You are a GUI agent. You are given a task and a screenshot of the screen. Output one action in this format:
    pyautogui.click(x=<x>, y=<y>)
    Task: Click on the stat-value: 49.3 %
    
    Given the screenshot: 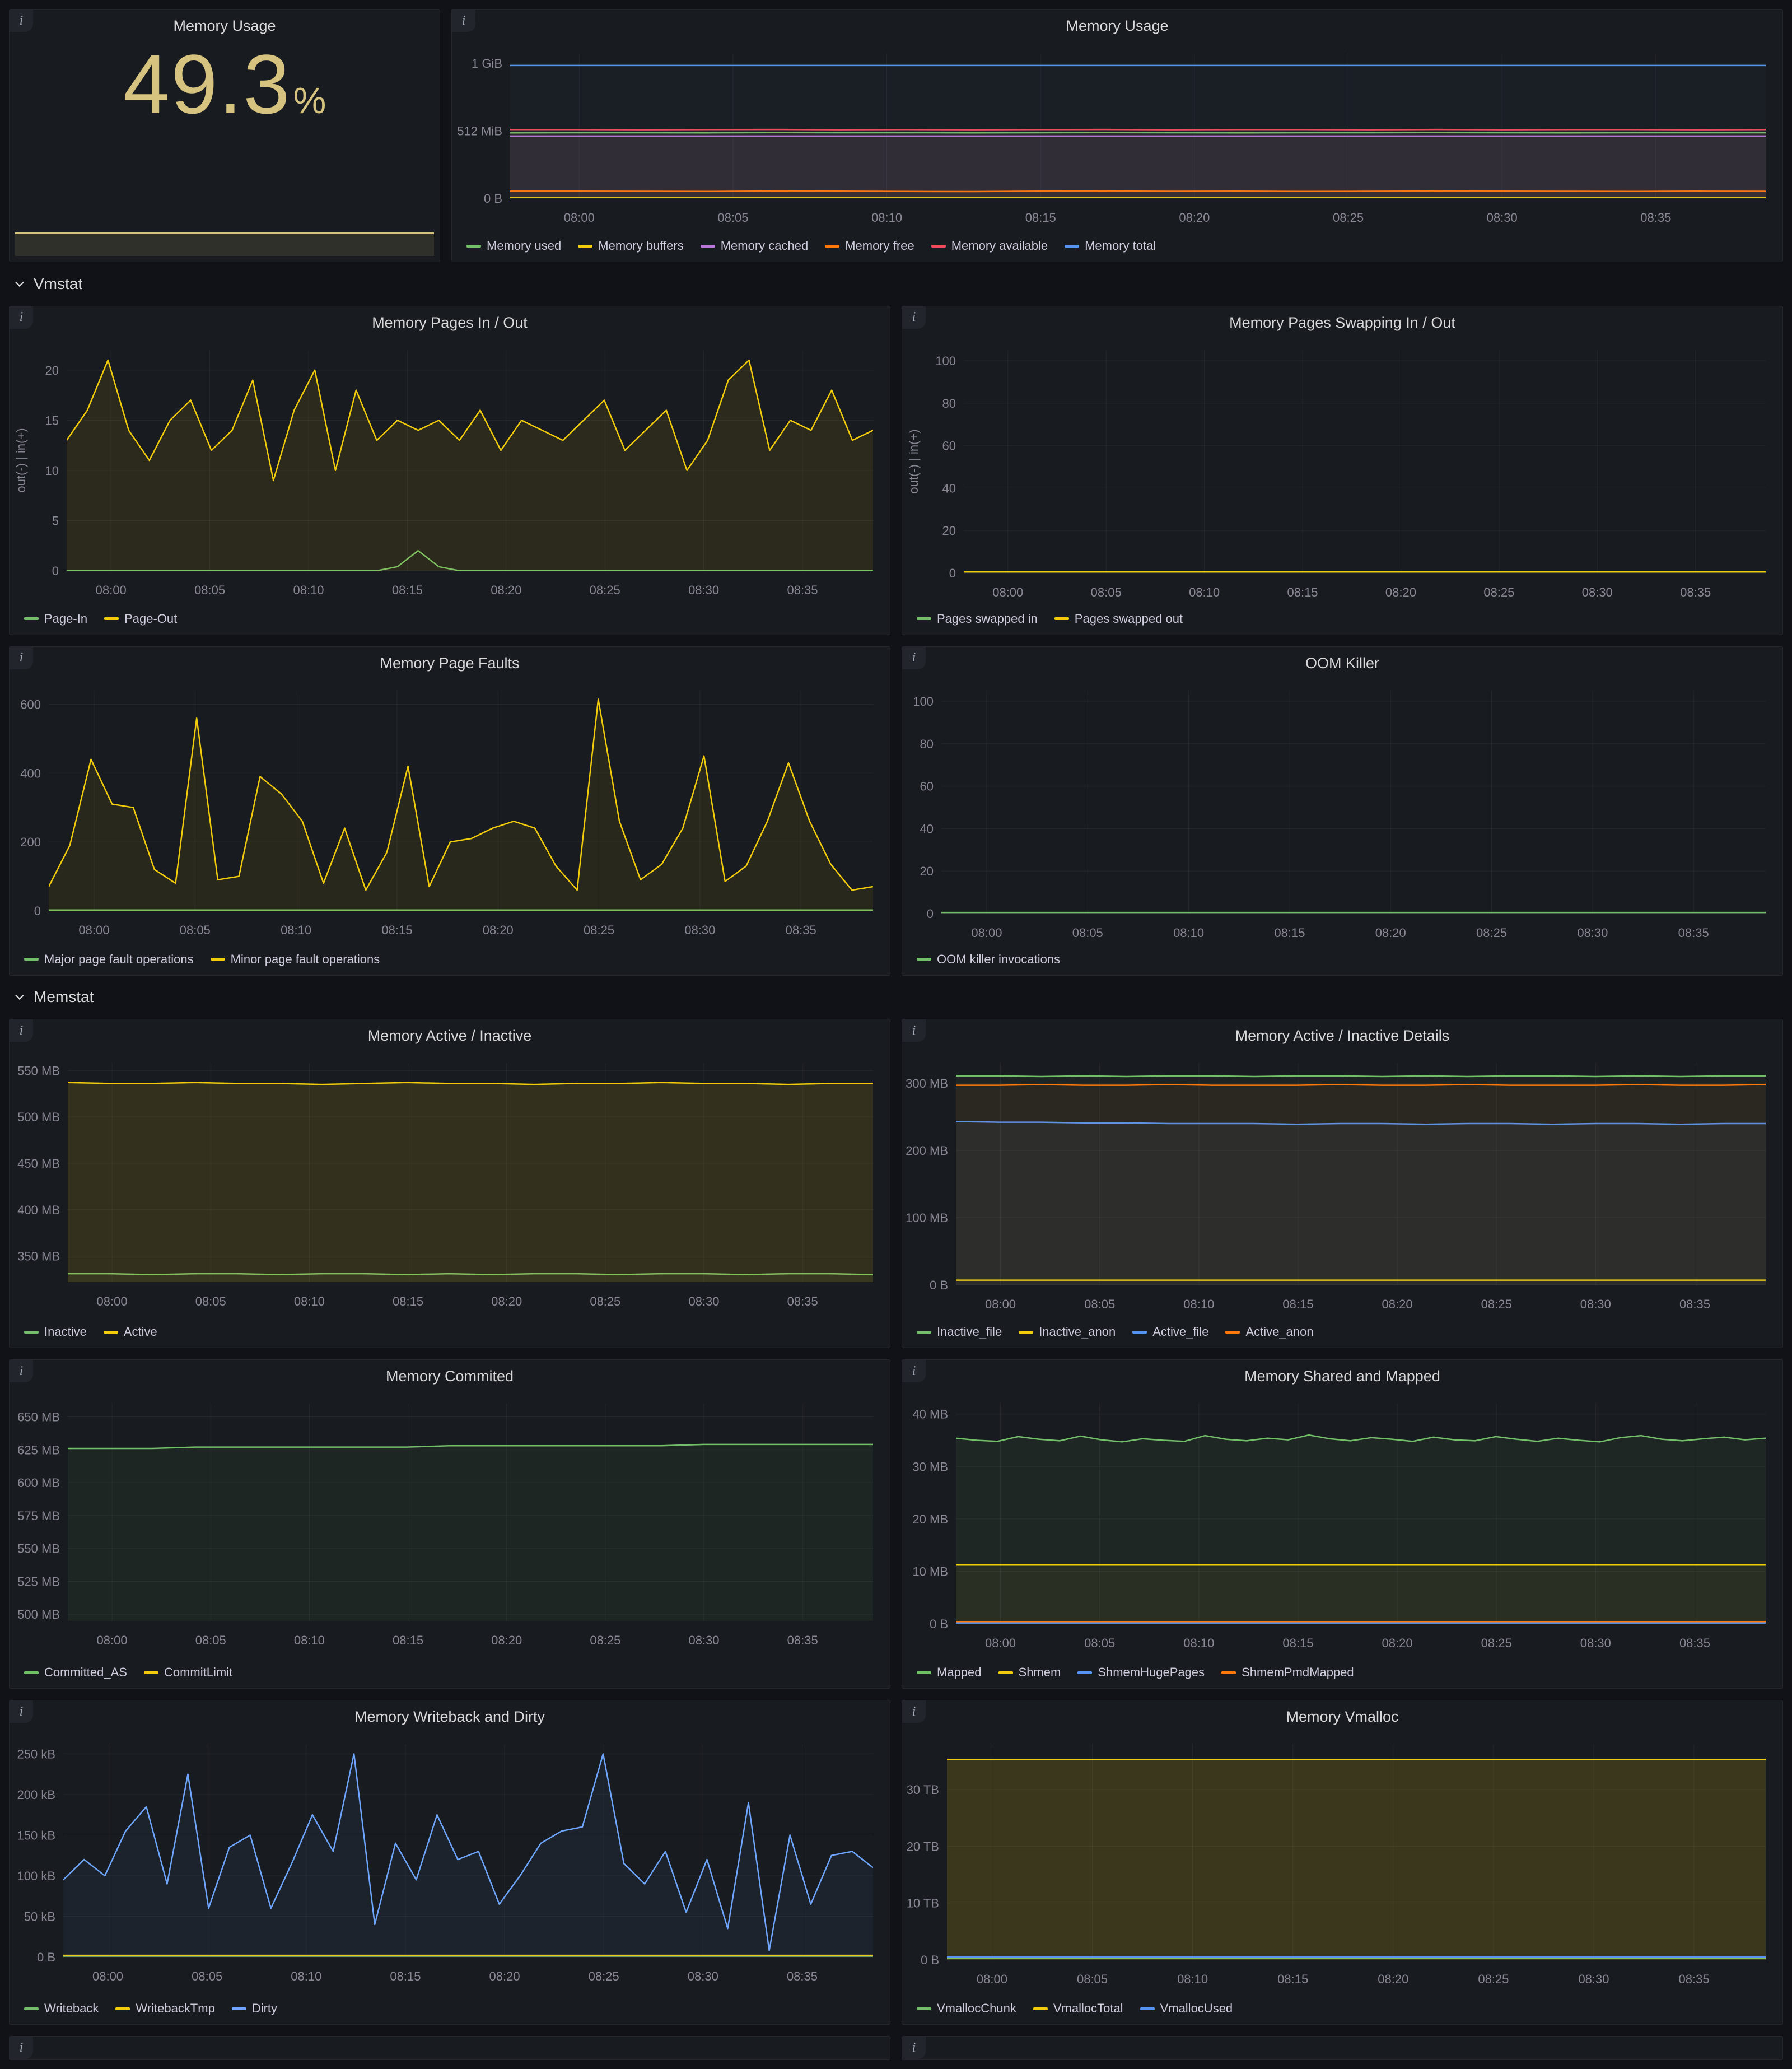 What is the action you would take?
    pyautogui.click(x=225, y=133)
    